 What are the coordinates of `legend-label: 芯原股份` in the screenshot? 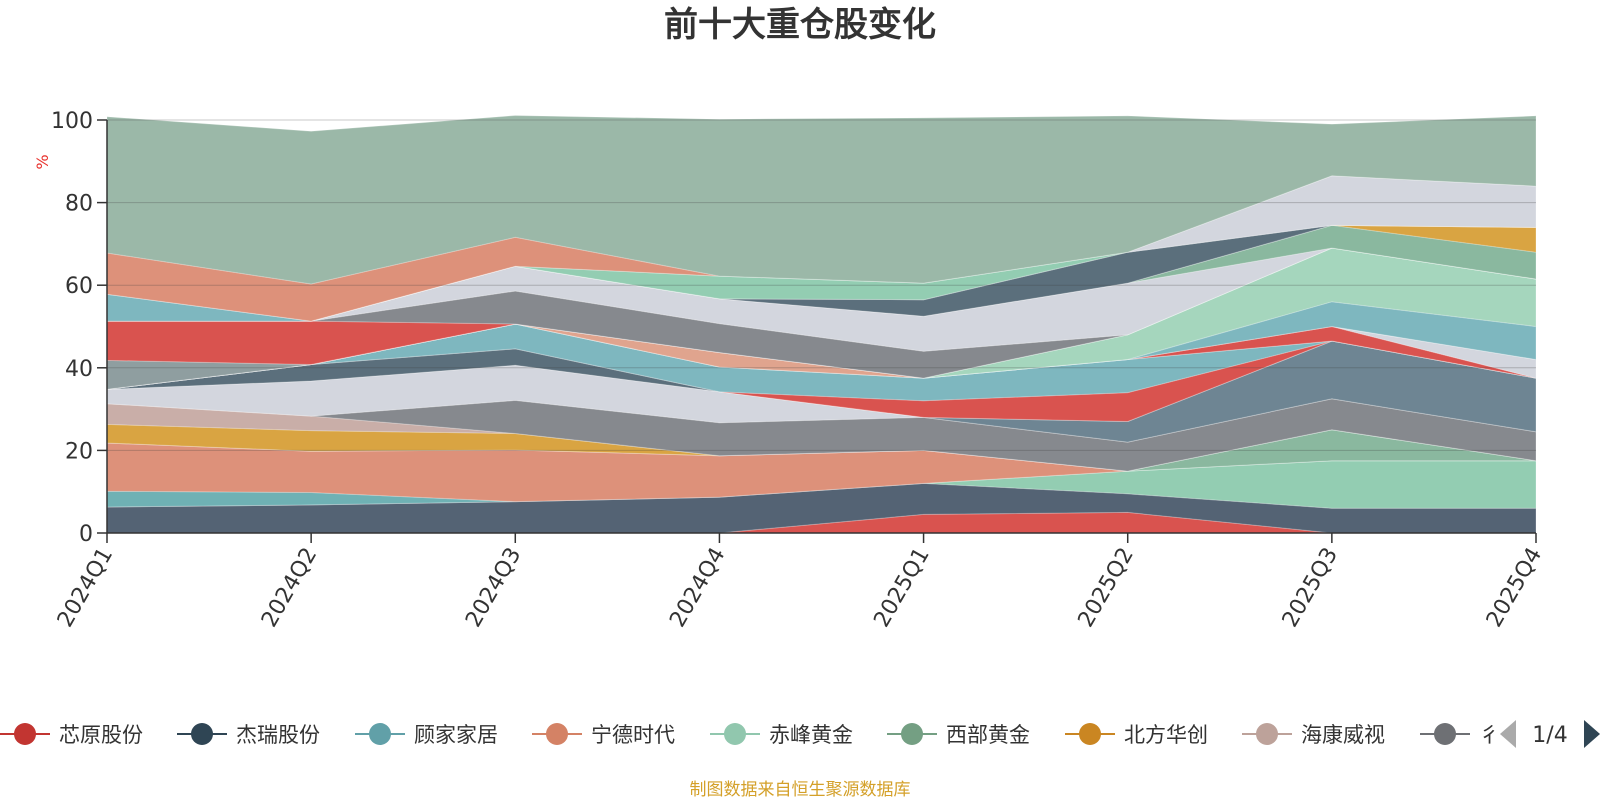 It's located at (101, 735).